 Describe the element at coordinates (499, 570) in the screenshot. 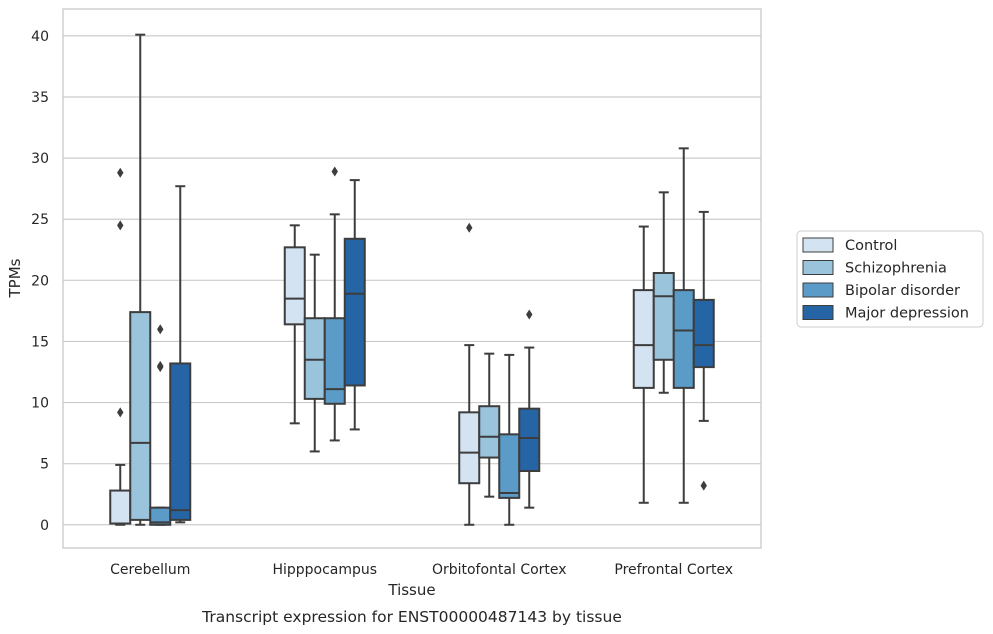

I see `x-tick-label: Orbitofontal Cortex` at that location.